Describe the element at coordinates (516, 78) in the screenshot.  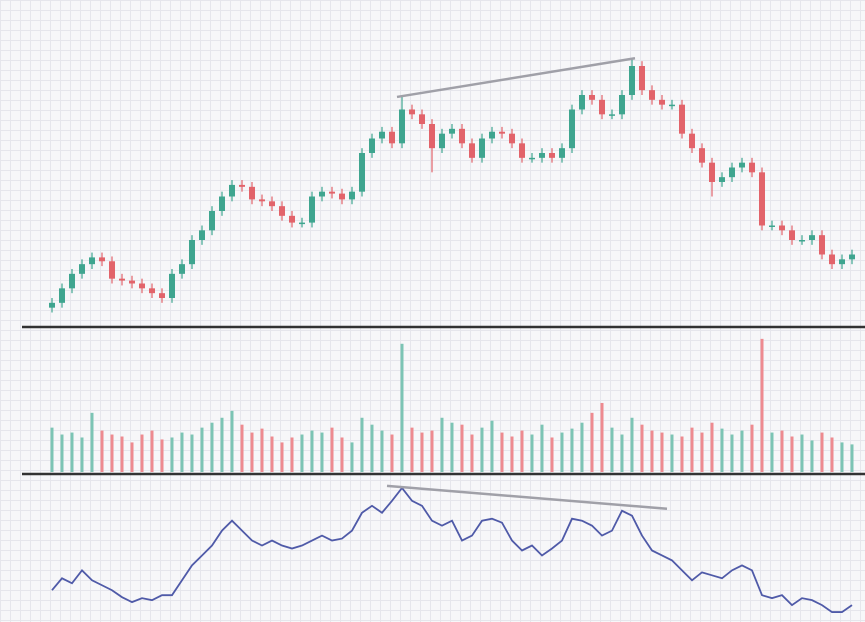
I see `trend-line` at that location.